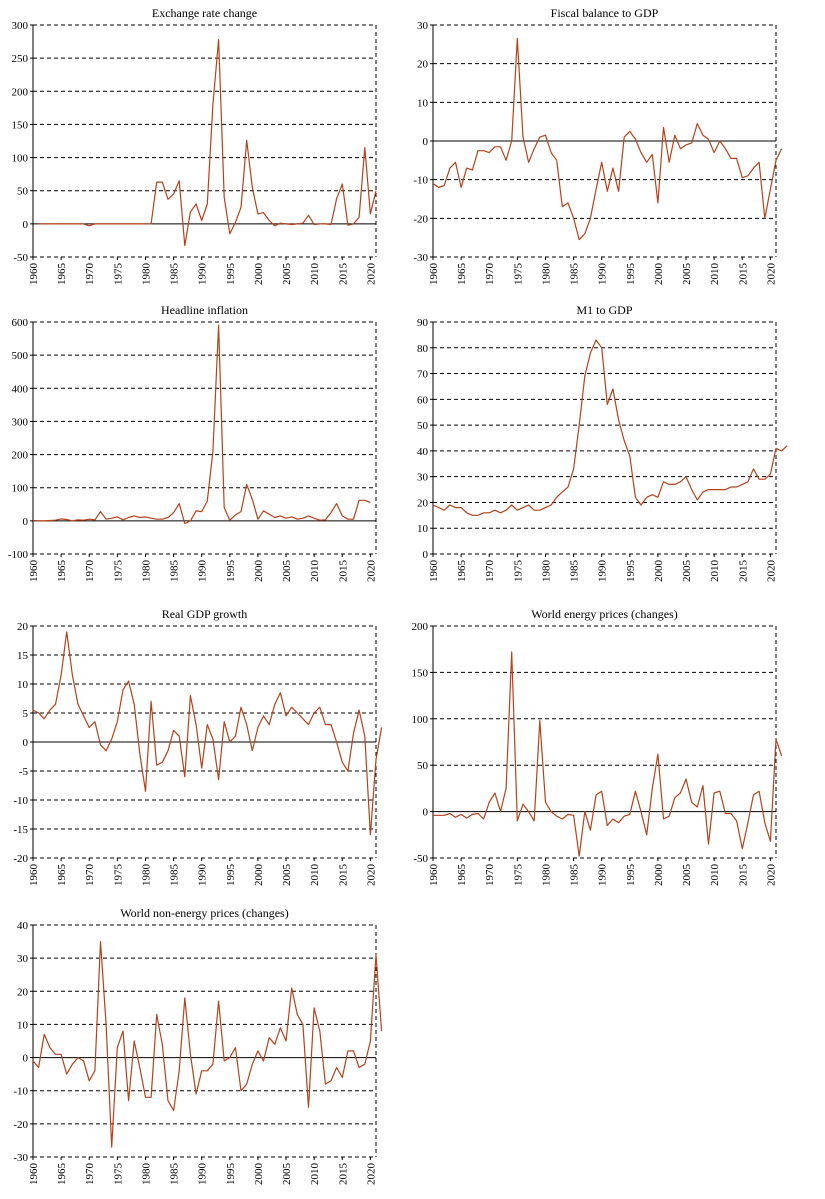 The image size is (825, 1199). Describe the element at coordinates (24, 772) in the screenshot. I see `y-tick-label: -5` at that location.